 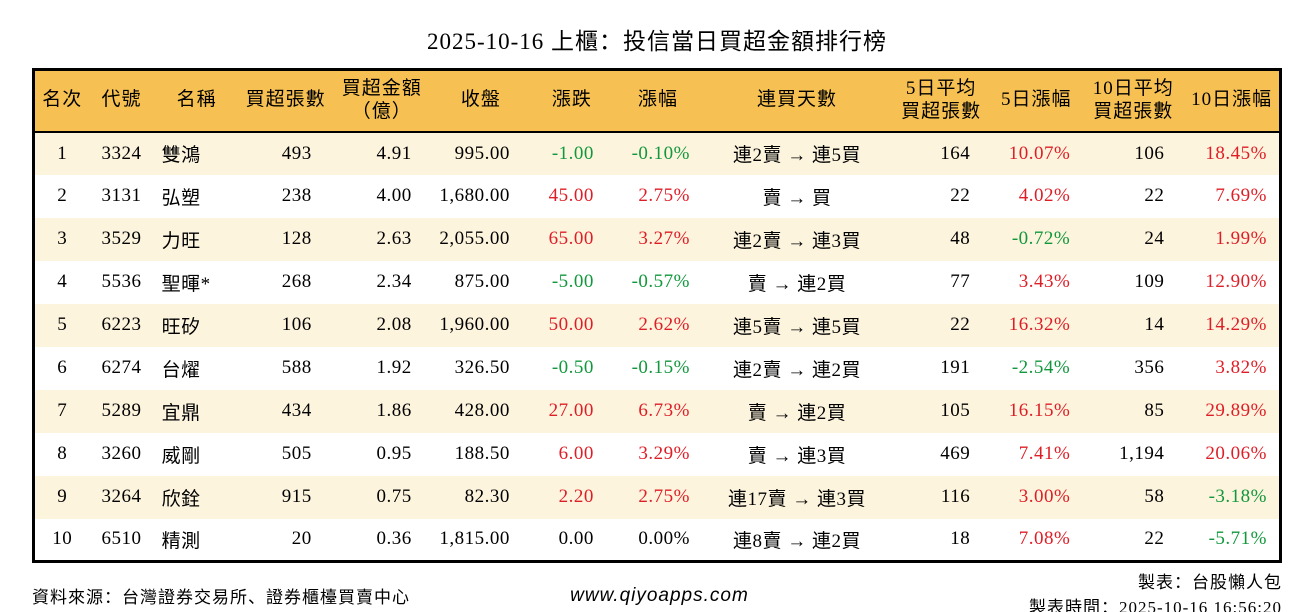 I want to click on col-header-pct5: 5日漲幅, so click(x=1036, y=101).